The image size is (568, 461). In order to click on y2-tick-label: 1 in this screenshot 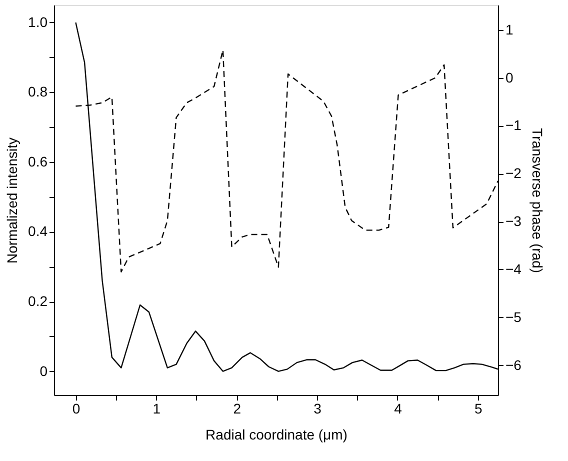, I will do `click(510, 29)`.